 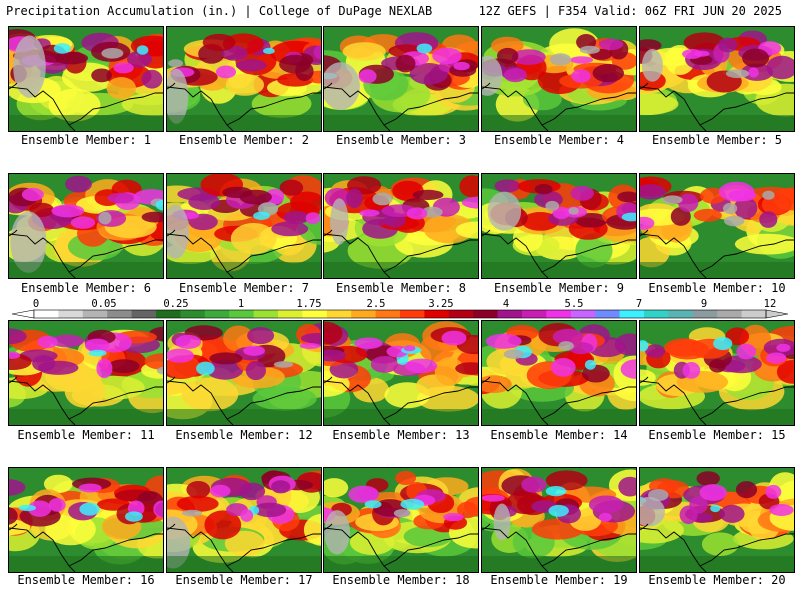 What do you see at coordinates (639, 304) in the screenshot?
I see `colorbar-tick-label: 7` at bounding box center [639, 304].